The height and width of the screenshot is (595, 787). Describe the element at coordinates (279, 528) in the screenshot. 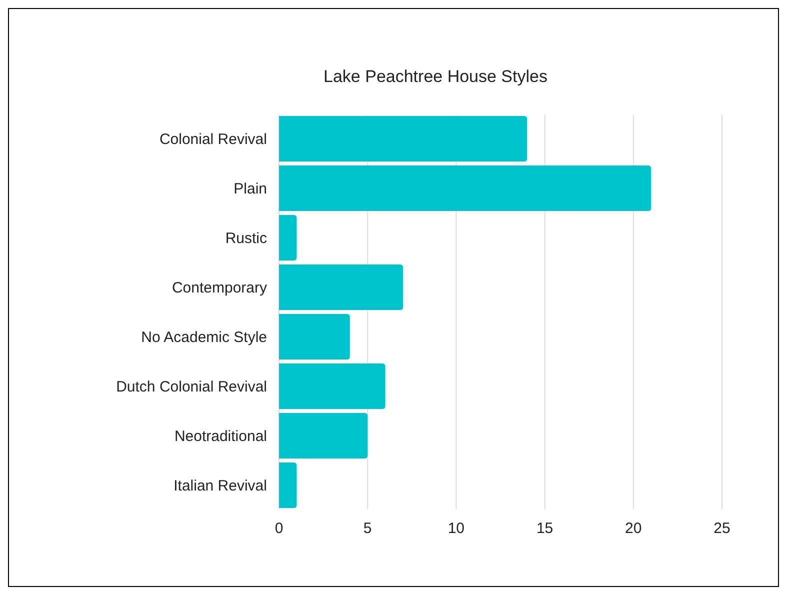

I see `x-tick-label: 0` at that location.